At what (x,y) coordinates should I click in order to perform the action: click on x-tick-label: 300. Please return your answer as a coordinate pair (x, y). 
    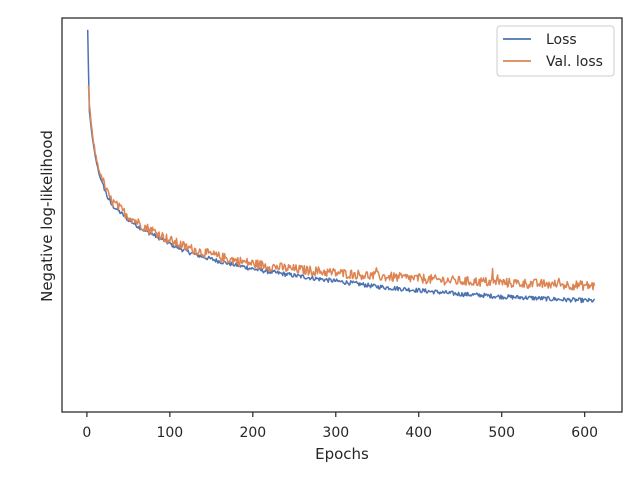
    Looking at the image, I should click on (335, 433).